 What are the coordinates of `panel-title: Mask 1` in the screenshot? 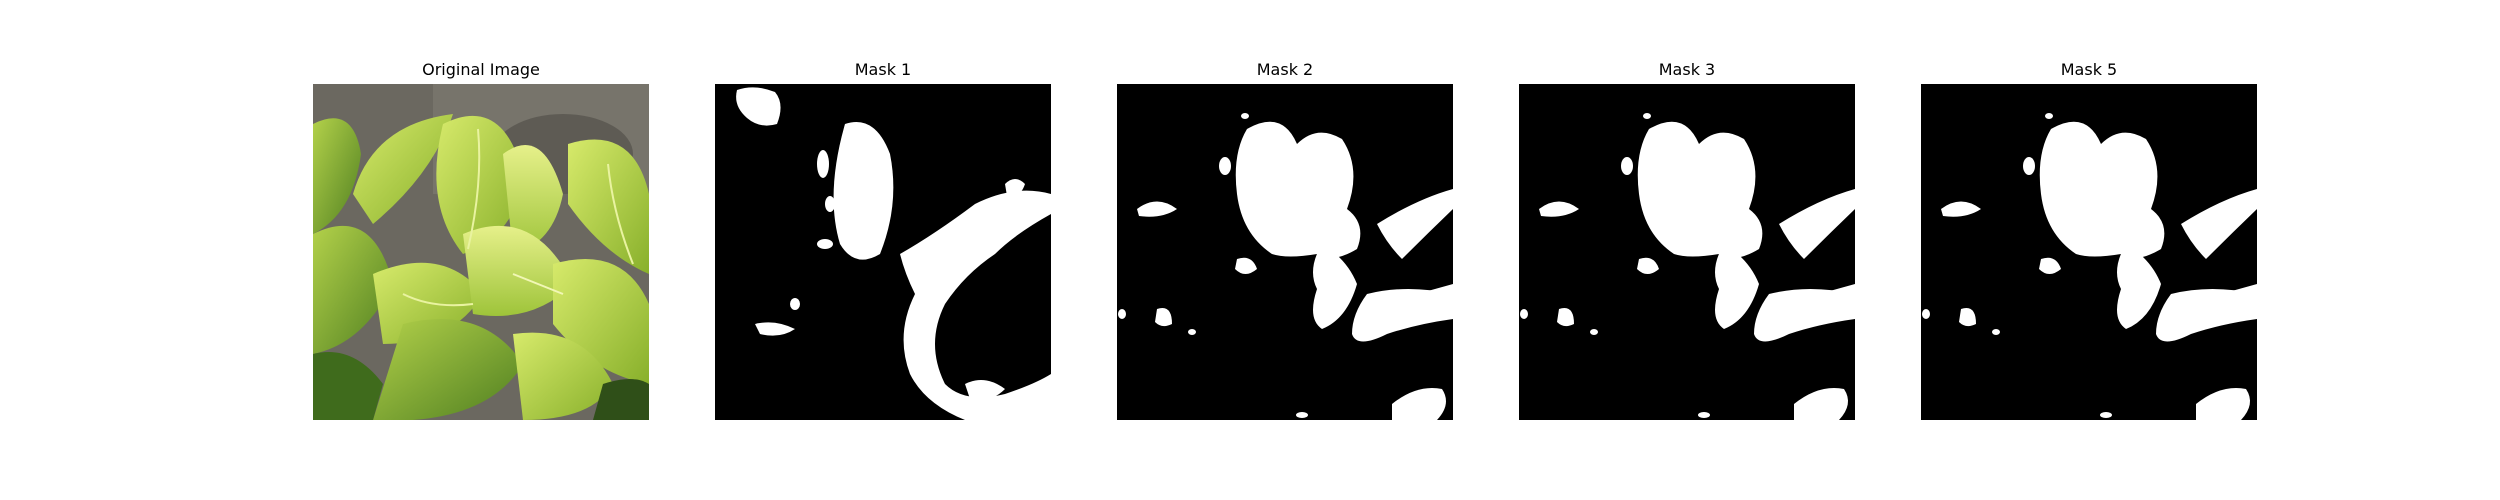 It's located at (883, 69).